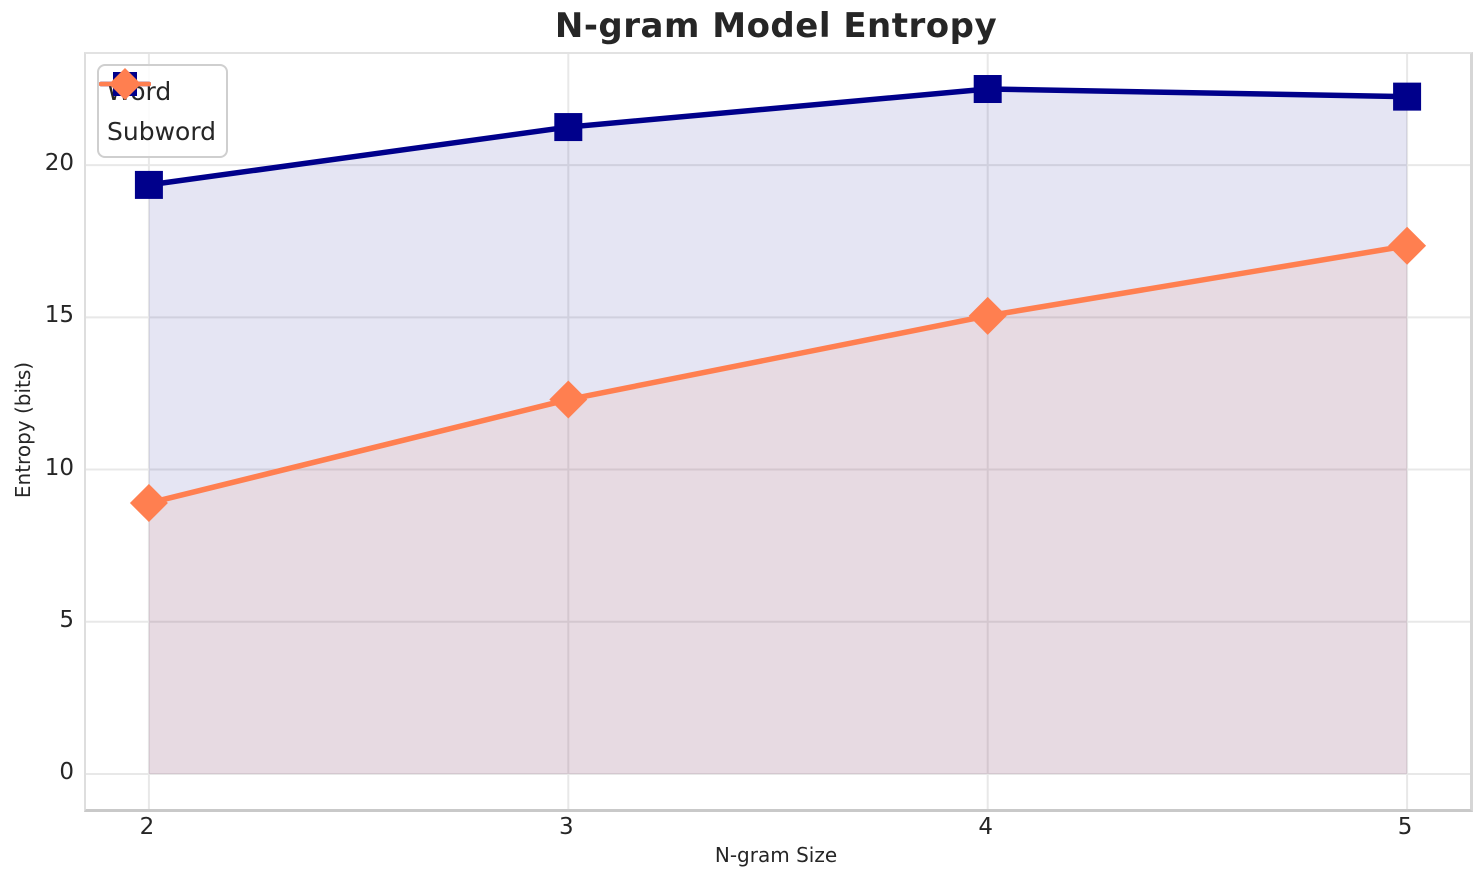 This screenshot has height=885, width=1484. I want to click on legend-label: Subword, so click(162, 131).